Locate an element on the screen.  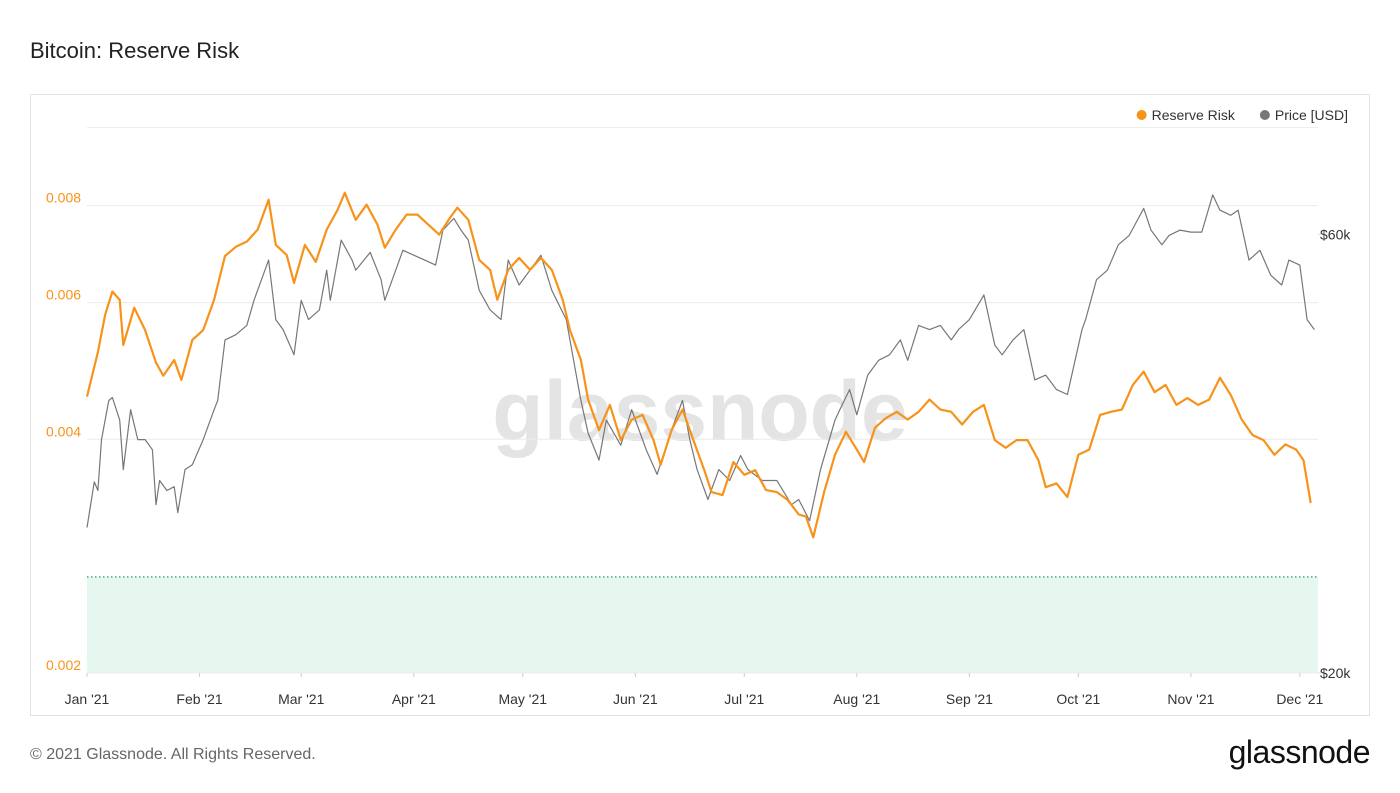
x-tick-label: Apr '21 is located at coordinates (414, 699).